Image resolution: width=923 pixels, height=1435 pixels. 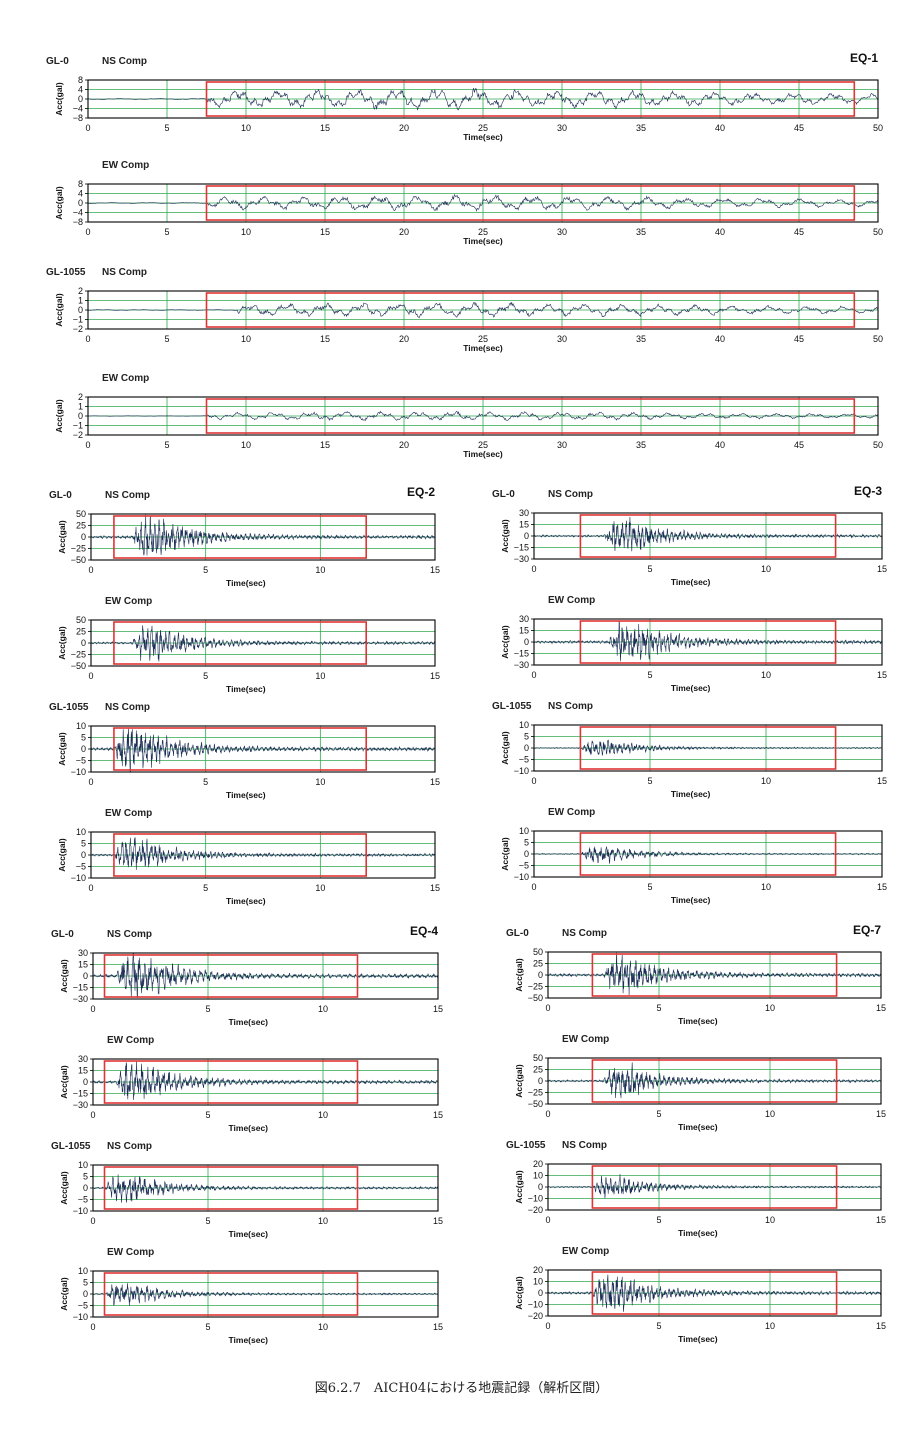 I want to click on location-label: GL-1055, so click(x=69, y=707).